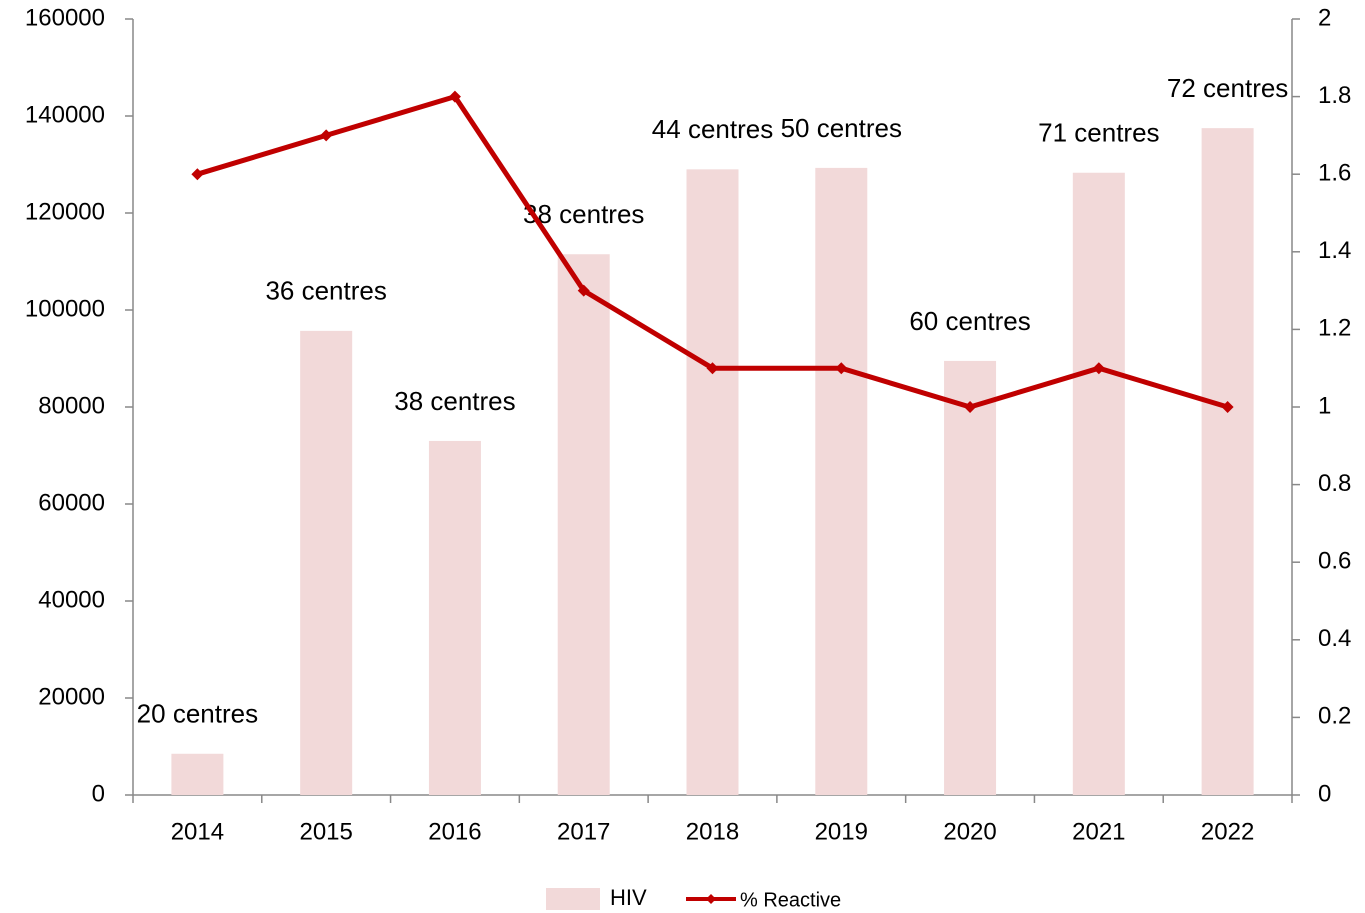 This screenshot has height=913, width=1365. I want to click on bar-annotation: 50 centres, so click(841, 128).